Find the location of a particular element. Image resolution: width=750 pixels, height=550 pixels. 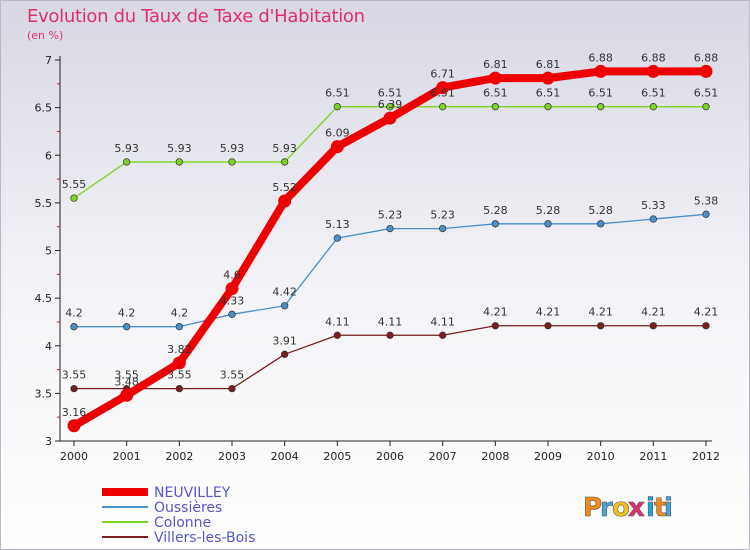

chart-subtitle: (en %) is located at coordinates (45, 35).